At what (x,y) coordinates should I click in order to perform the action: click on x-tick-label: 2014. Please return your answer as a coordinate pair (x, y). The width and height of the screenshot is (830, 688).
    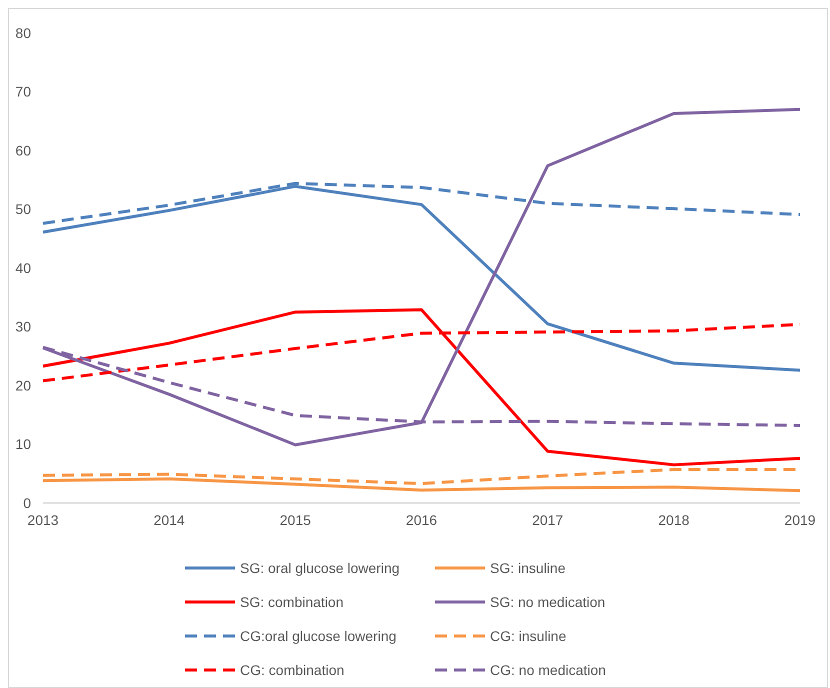
    Looking at the image, I should click on (169, 520).